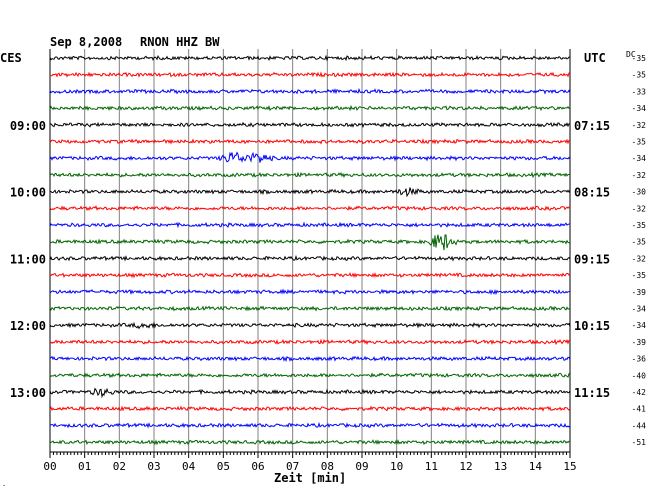  Describe the element at coordinates (569, 466) in the screenshot. I see `x-tick-label: 15` at that location.